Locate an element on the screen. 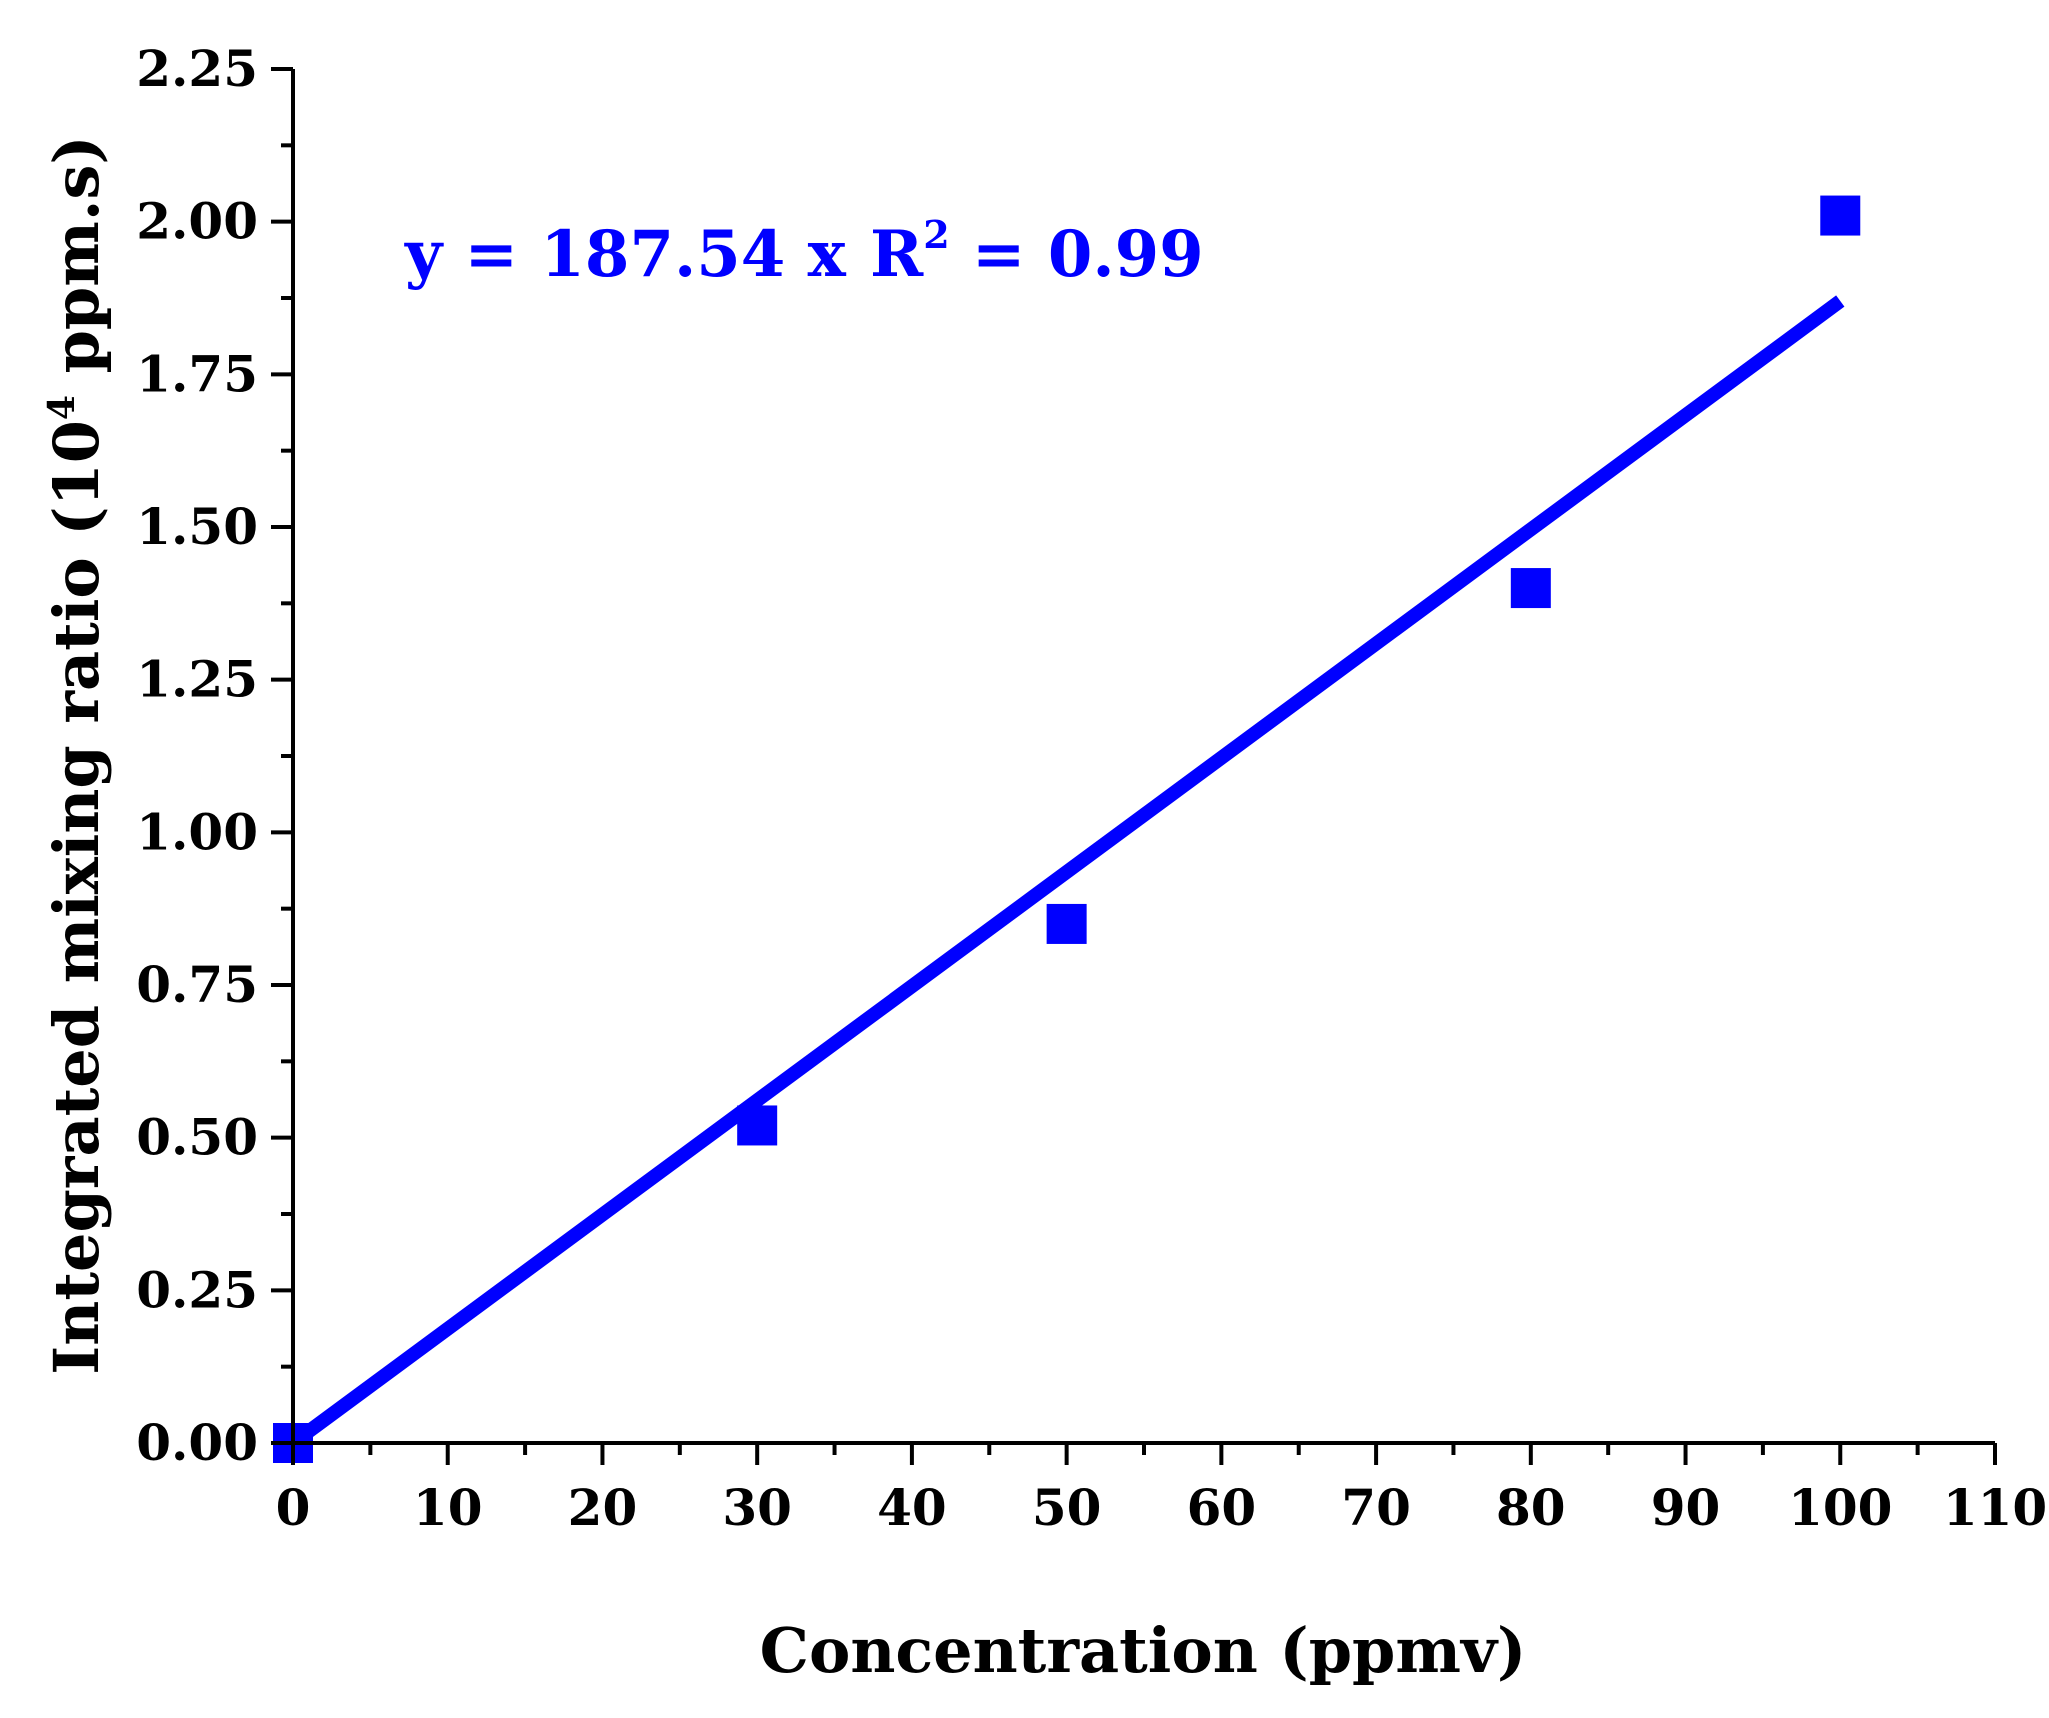  r-squared: R2 = 0.99 is located at coordinates (1037, 252).